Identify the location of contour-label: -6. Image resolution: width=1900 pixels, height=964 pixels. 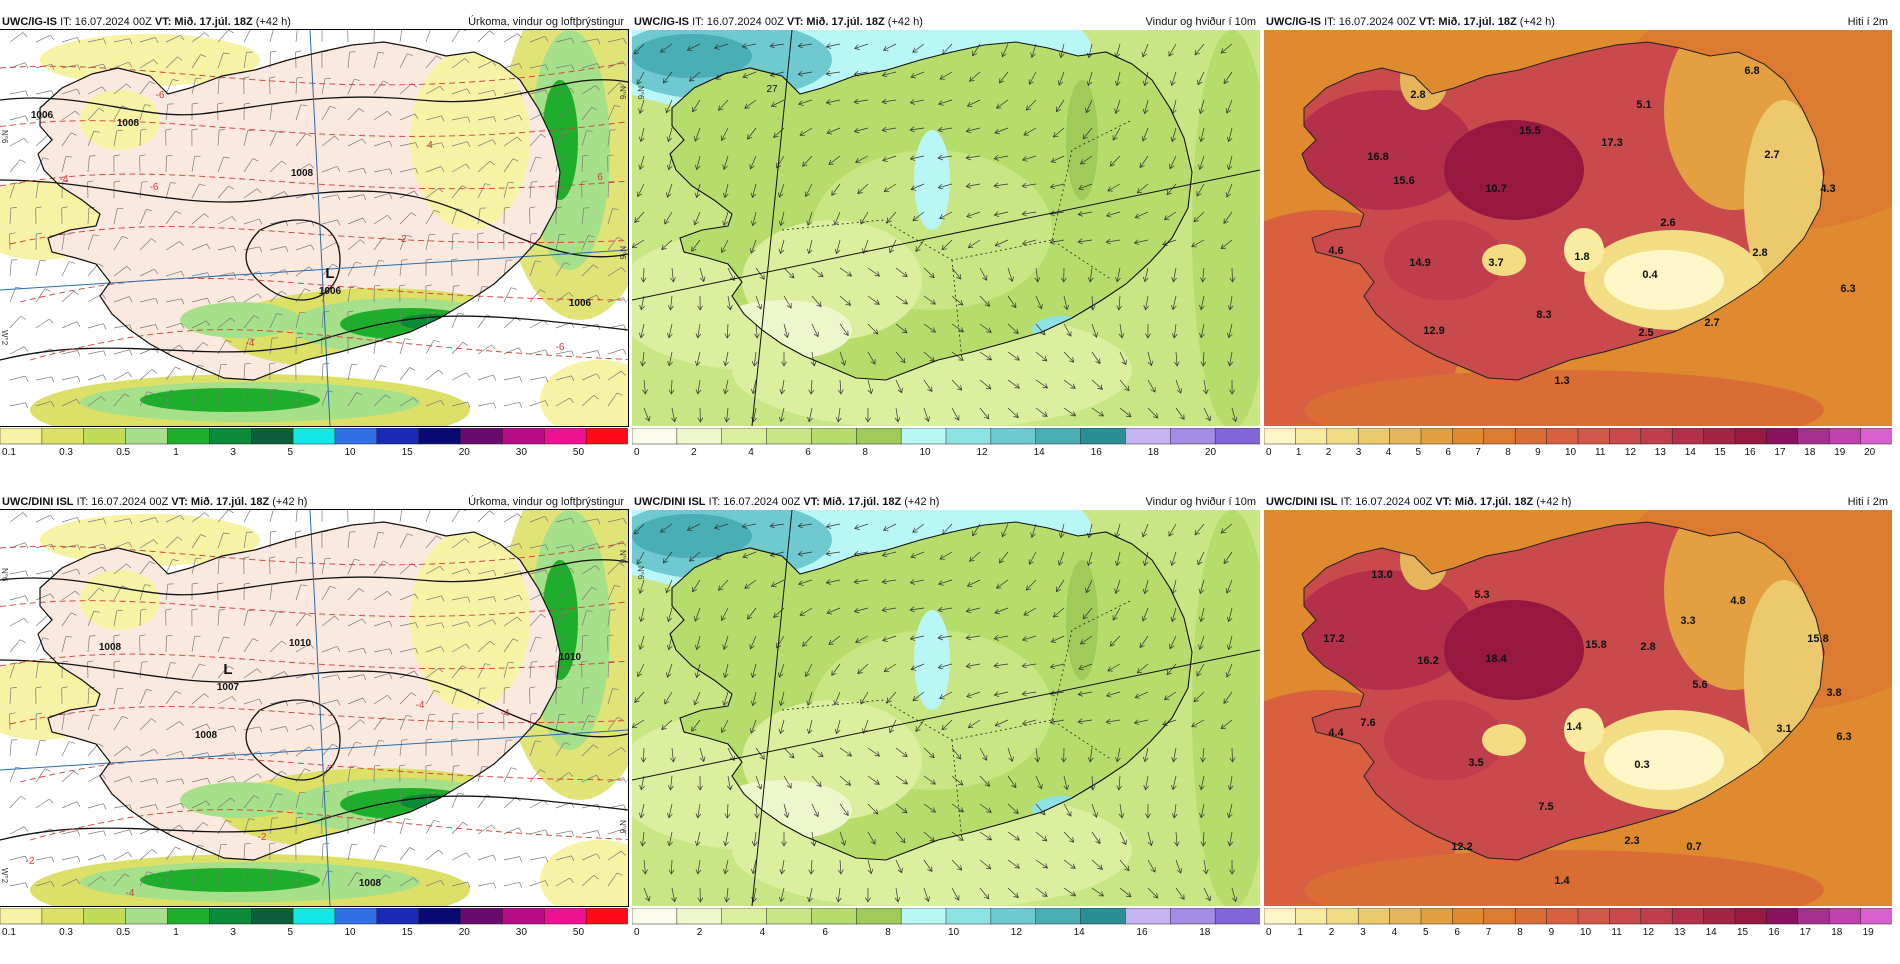
(154, 187).